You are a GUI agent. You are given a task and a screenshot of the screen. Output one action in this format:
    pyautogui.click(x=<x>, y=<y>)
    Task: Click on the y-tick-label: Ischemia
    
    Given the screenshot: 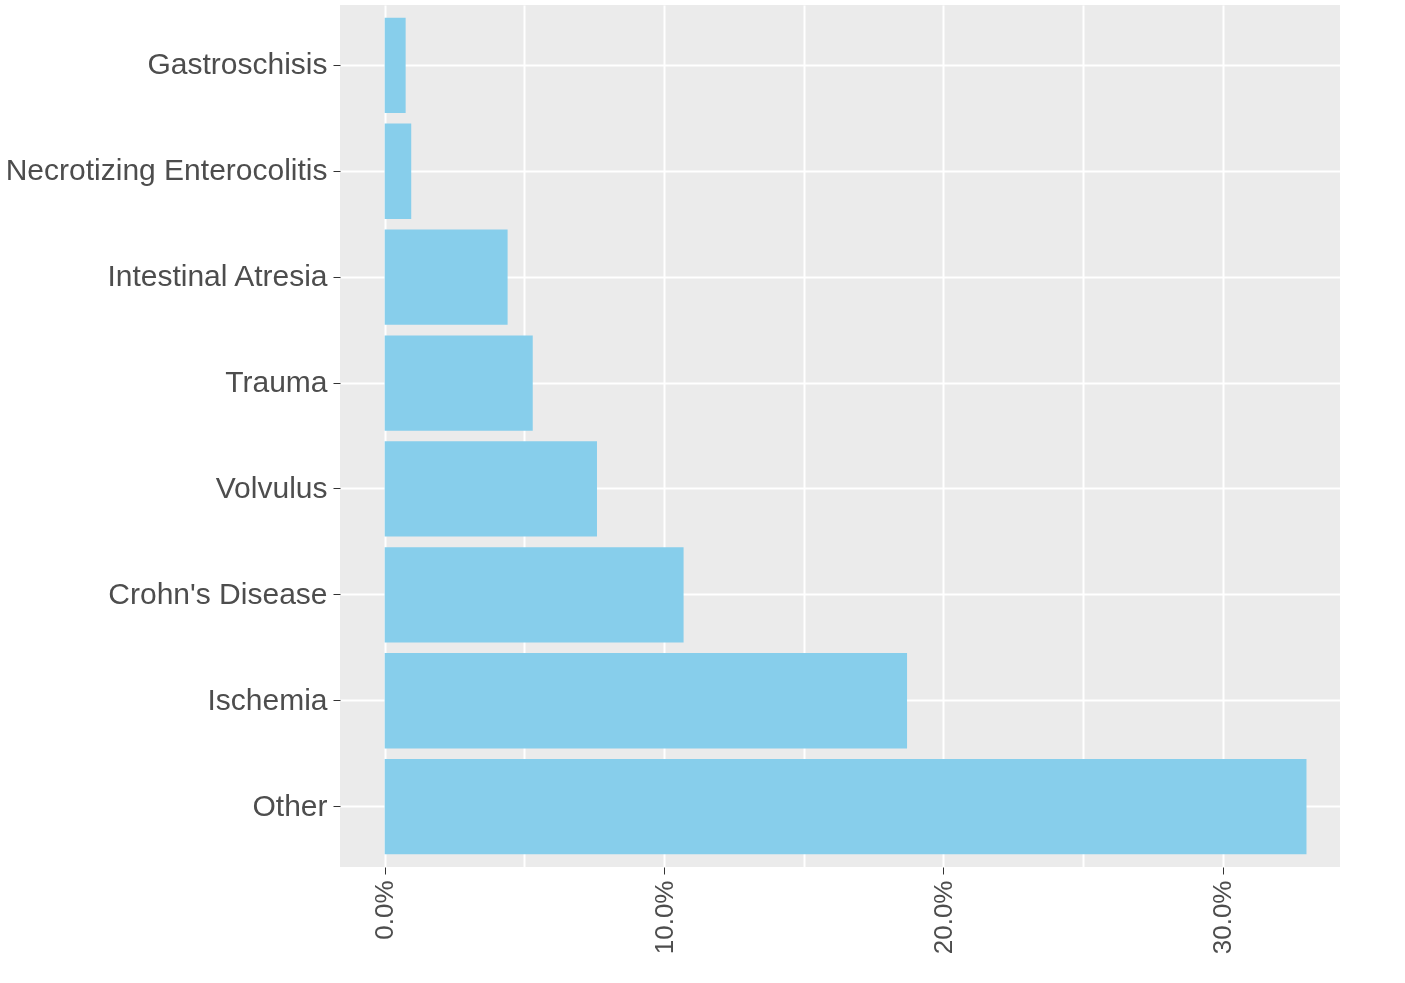 What is the action you would take?
    pyautogui.click(x=267, y=699)
    